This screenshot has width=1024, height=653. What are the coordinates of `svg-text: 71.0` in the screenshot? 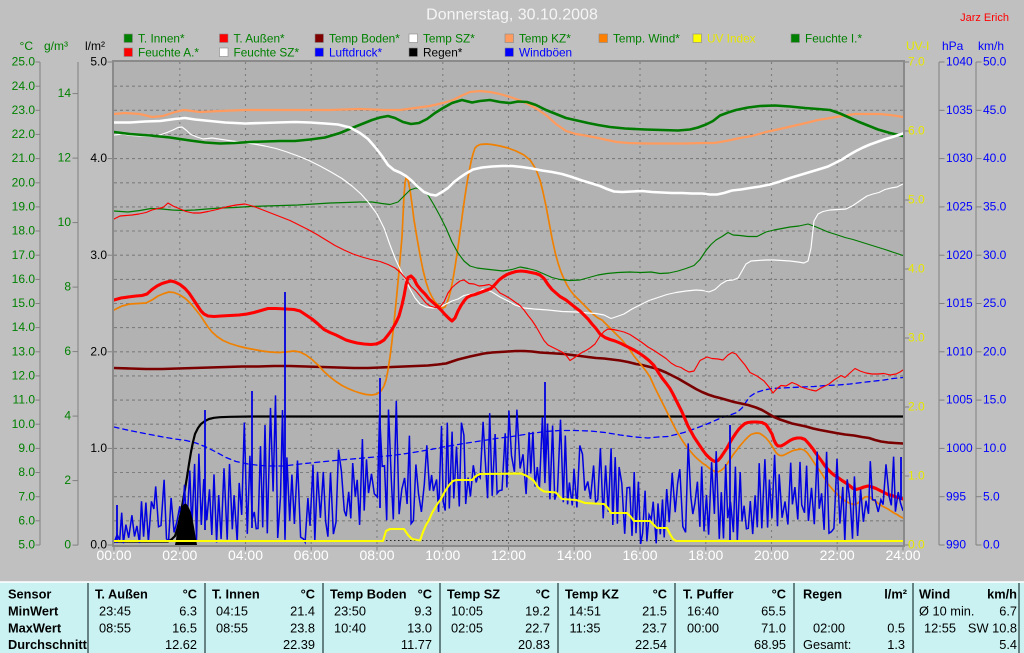 It's located at (773, 628).